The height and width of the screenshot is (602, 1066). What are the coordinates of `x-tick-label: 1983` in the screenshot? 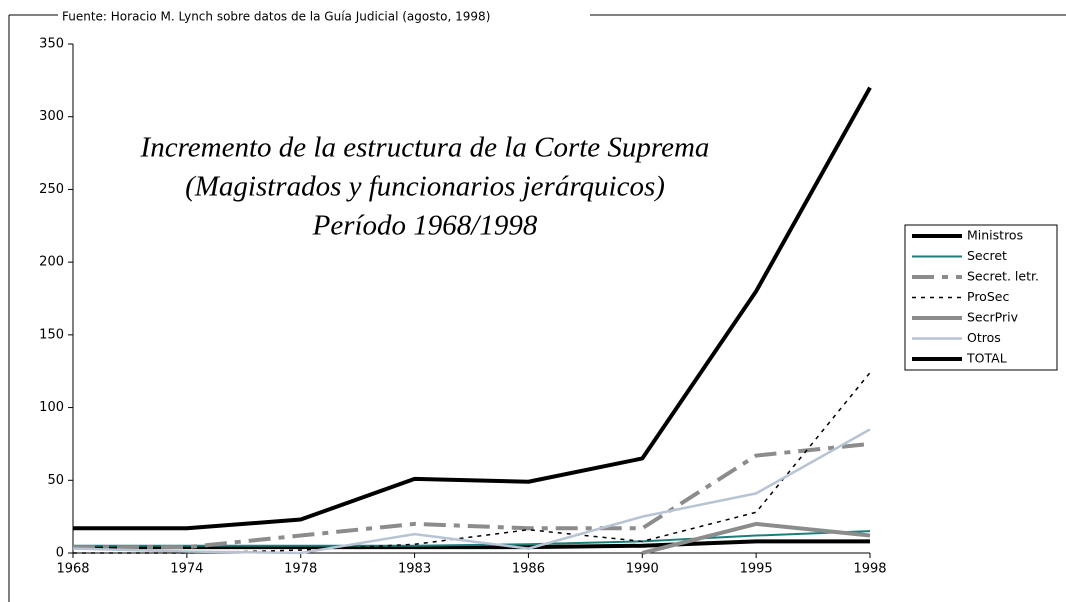 It's located at (414, 569).